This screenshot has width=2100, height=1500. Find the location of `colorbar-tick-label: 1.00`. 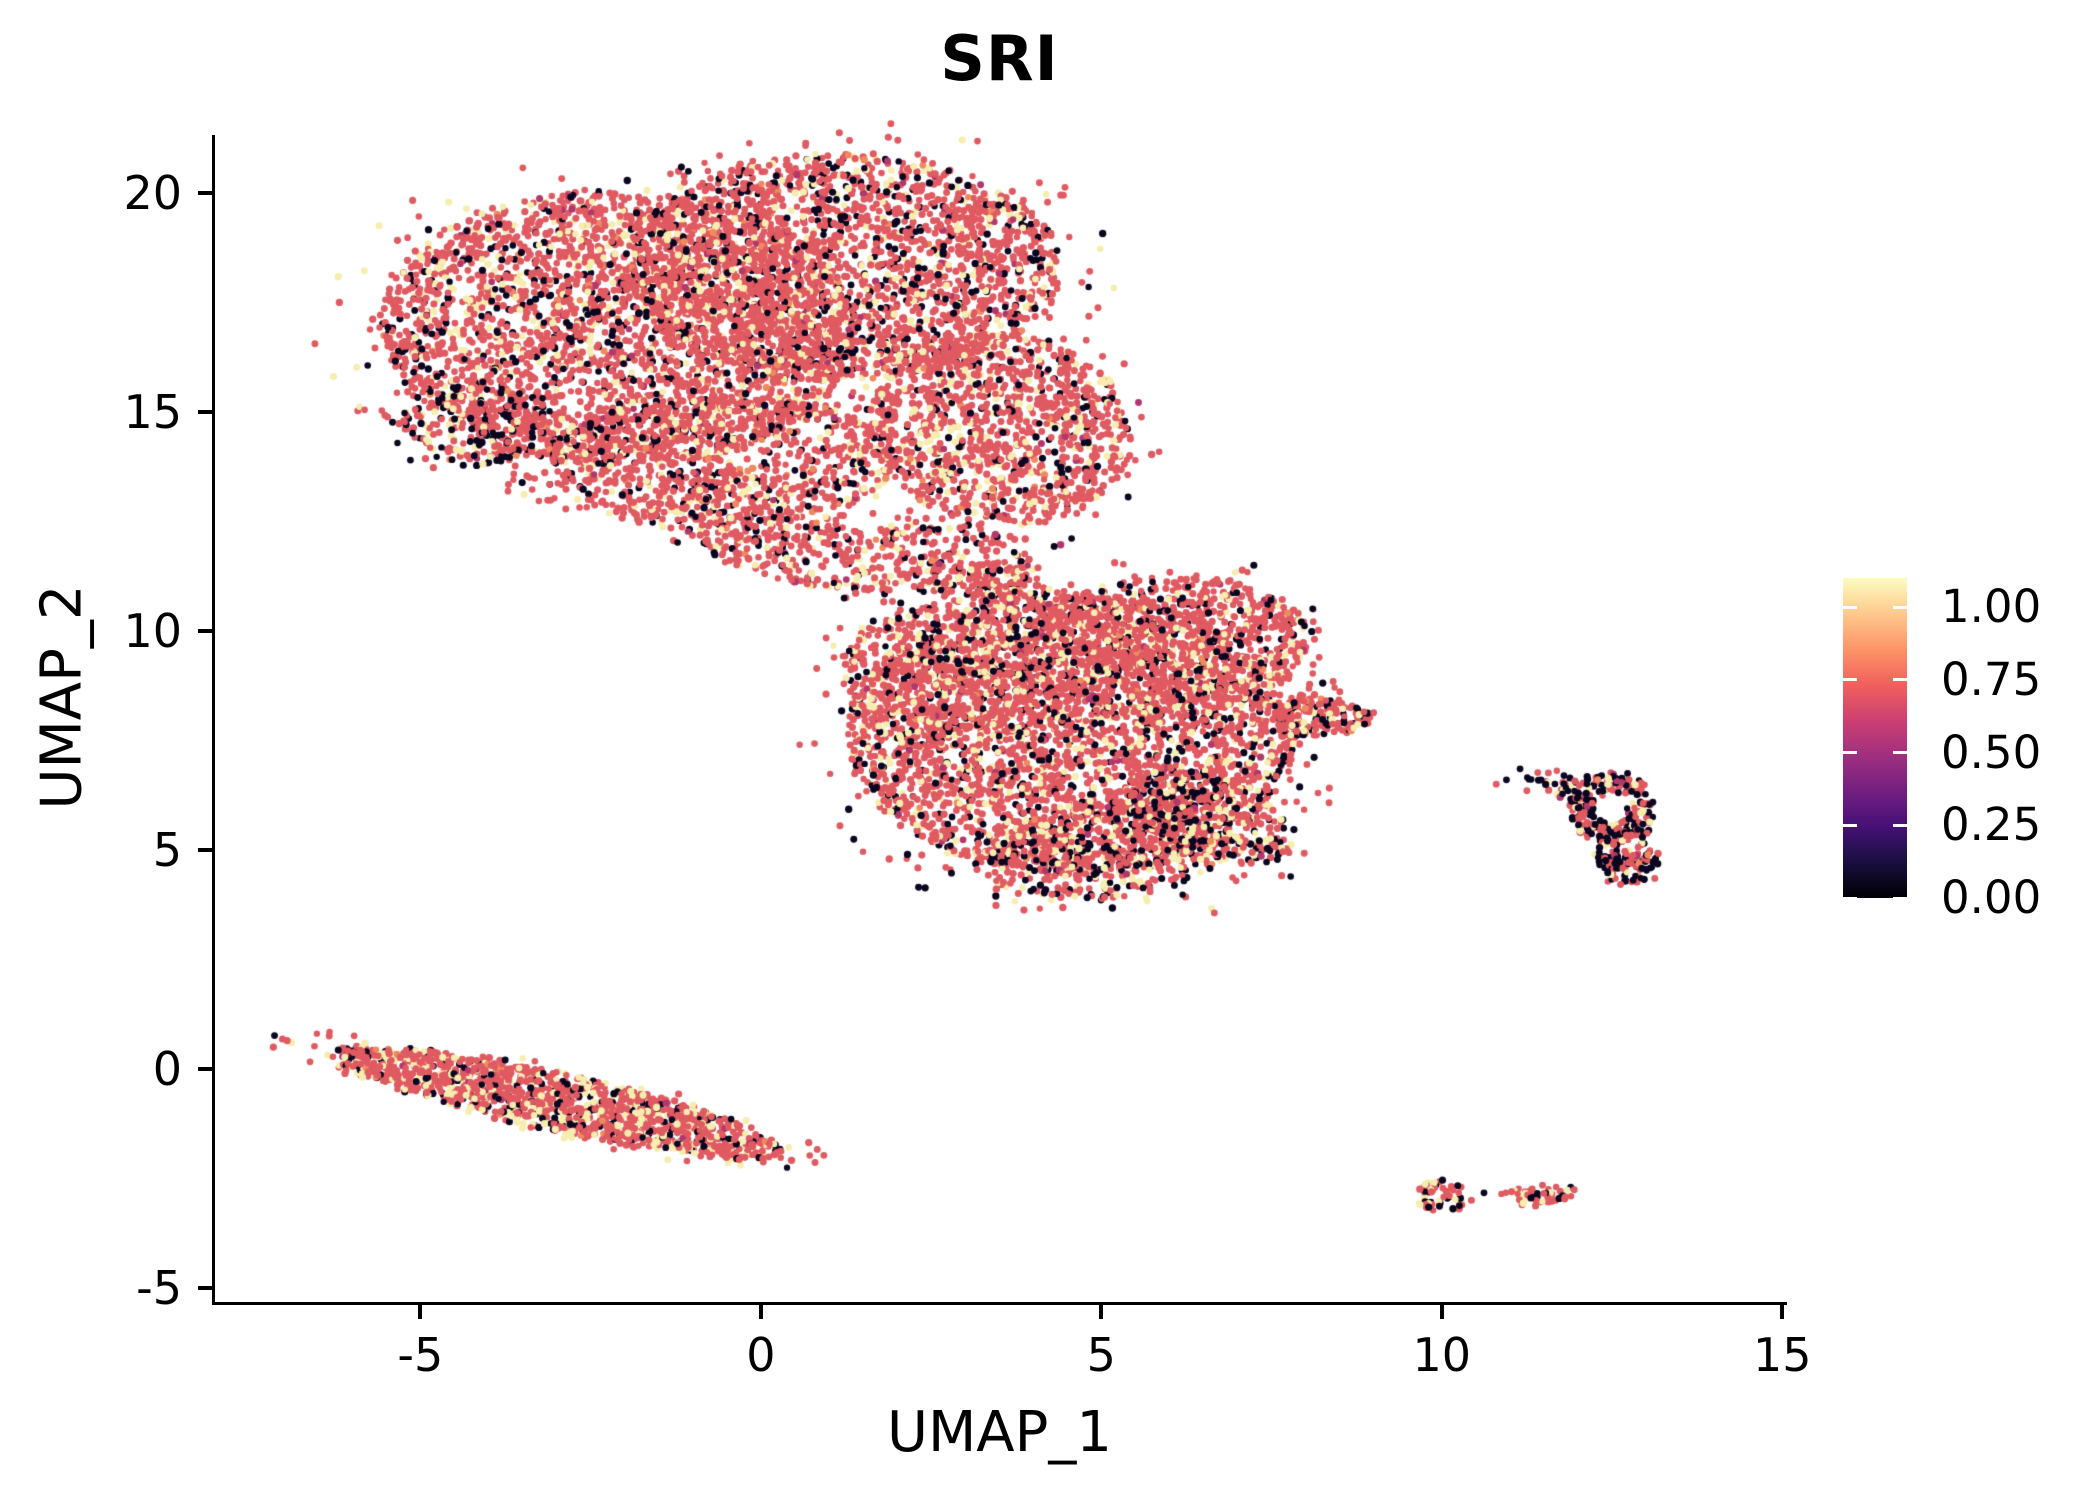

colorbar-tick-label: 1.00 is located at coordinates (1991, 607).